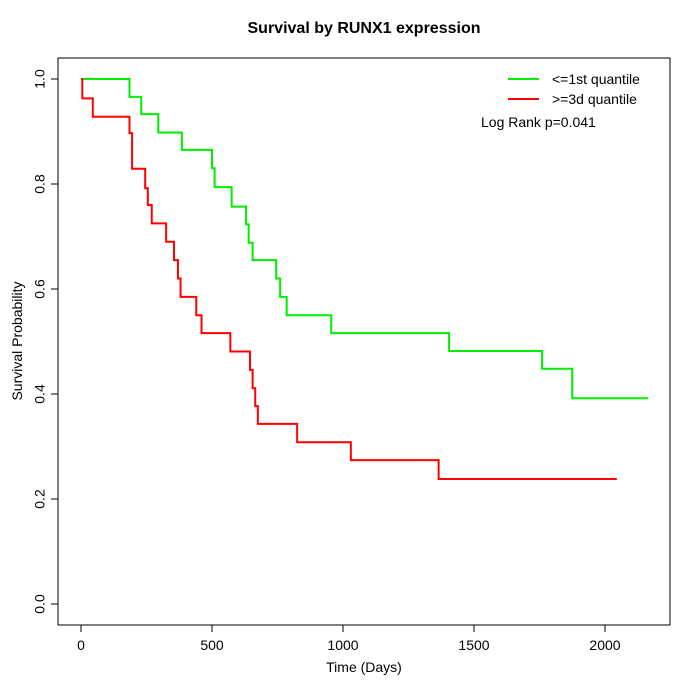 The image size is (700, 700). Describe the element at coordinates (40, 79) in the screenshot. I see `y-tick-label: 1.0` at that location.